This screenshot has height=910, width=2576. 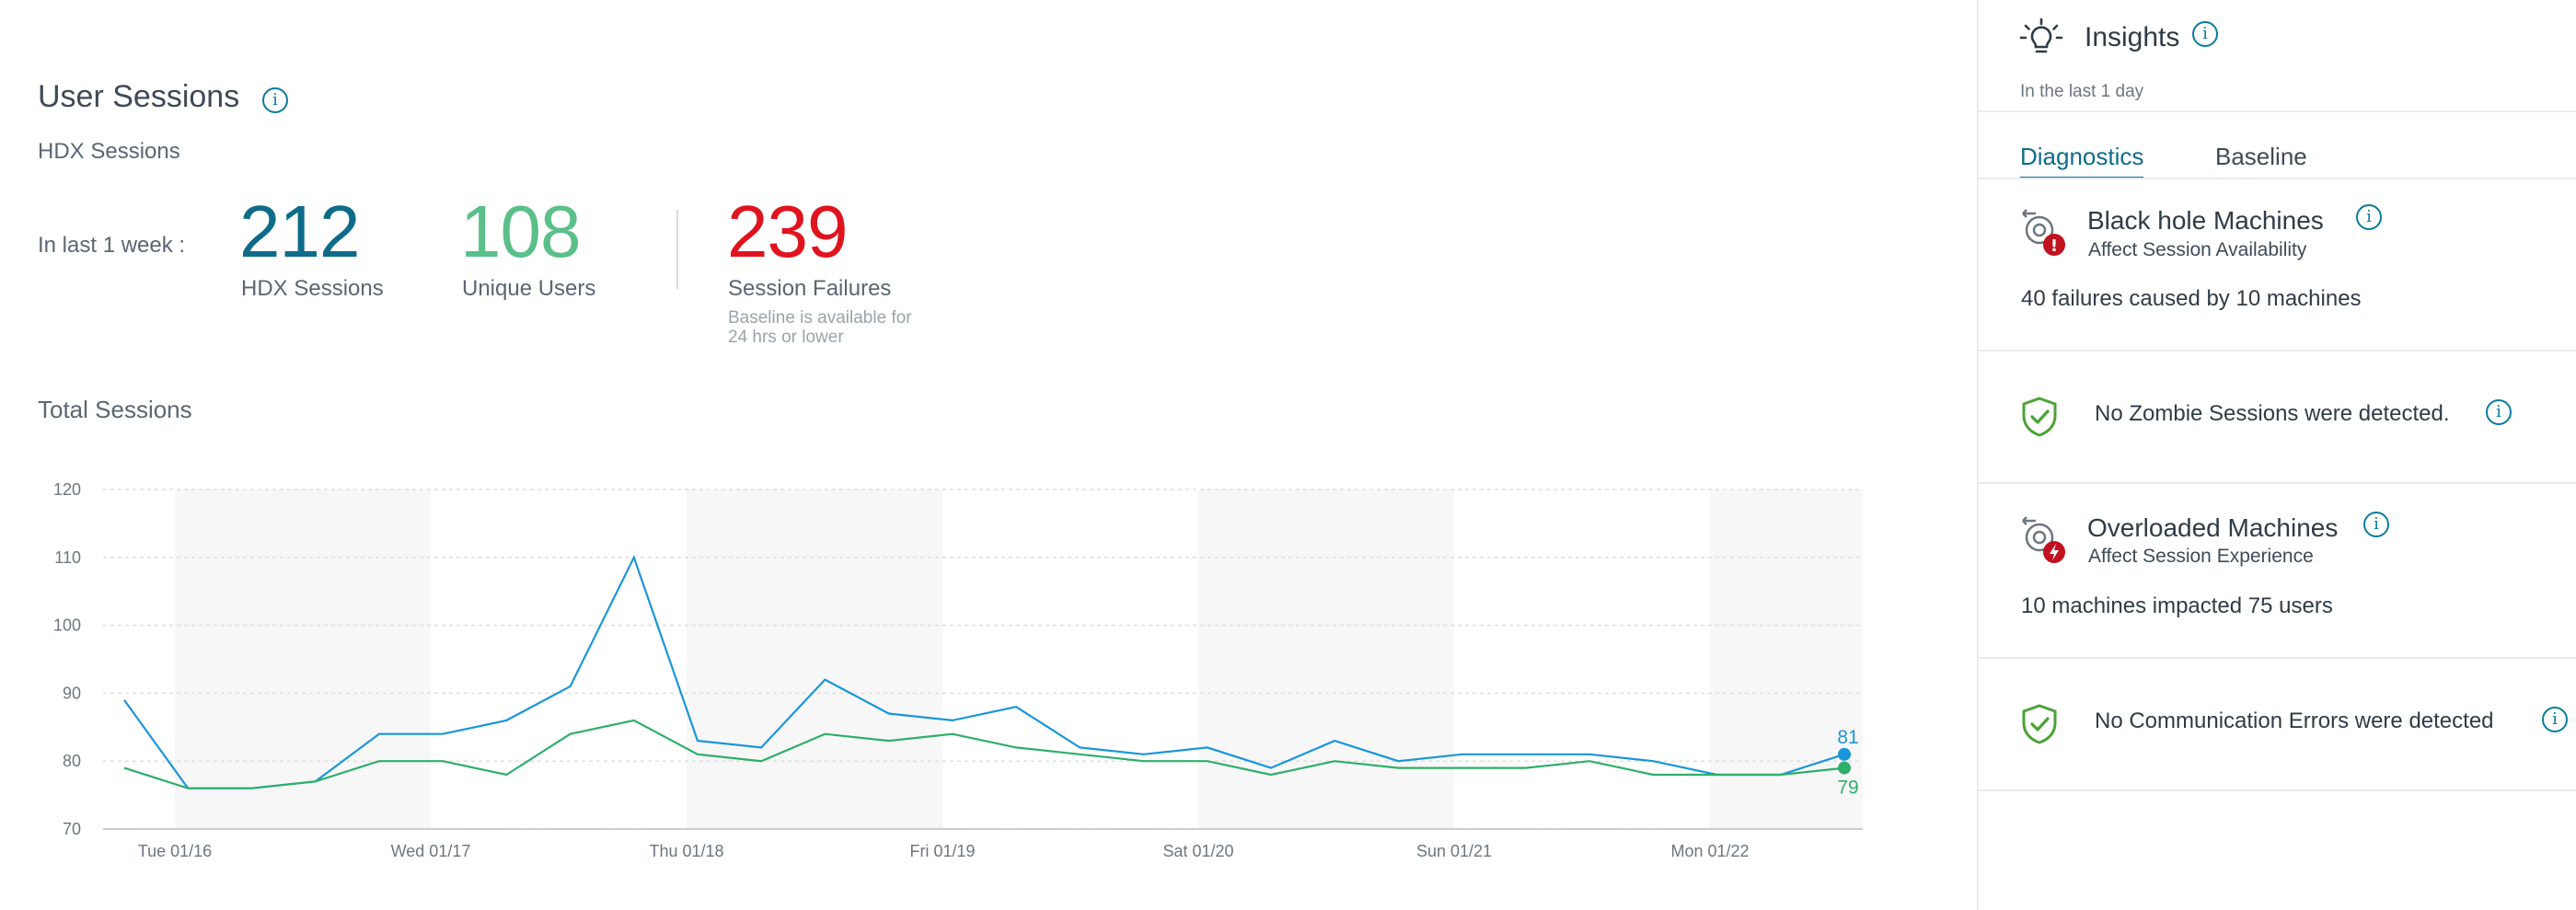 What do you see at coordinates (1847, 788) in the screenshot?
I see `series-end-label: 79` at bounding box center [1847, 788].